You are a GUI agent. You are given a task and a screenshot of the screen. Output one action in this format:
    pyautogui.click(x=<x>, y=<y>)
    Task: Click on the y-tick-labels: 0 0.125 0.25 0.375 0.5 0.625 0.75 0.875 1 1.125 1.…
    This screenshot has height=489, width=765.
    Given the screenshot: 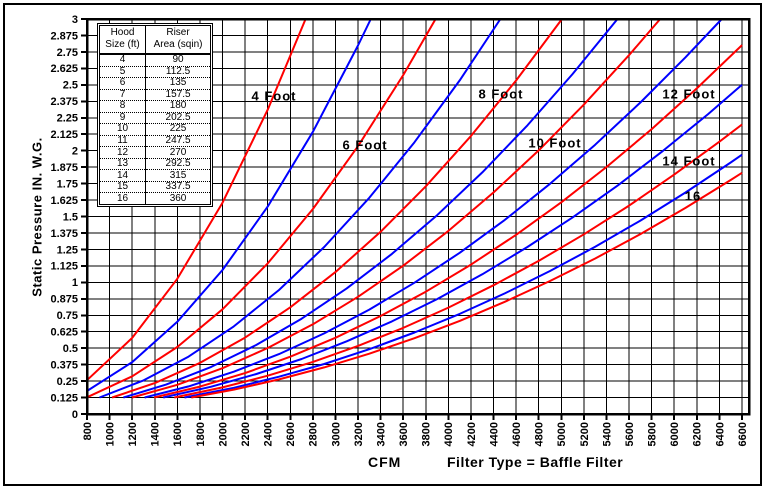 What is the action you would take?
    pyautogui.click(x=64, y=217)
    